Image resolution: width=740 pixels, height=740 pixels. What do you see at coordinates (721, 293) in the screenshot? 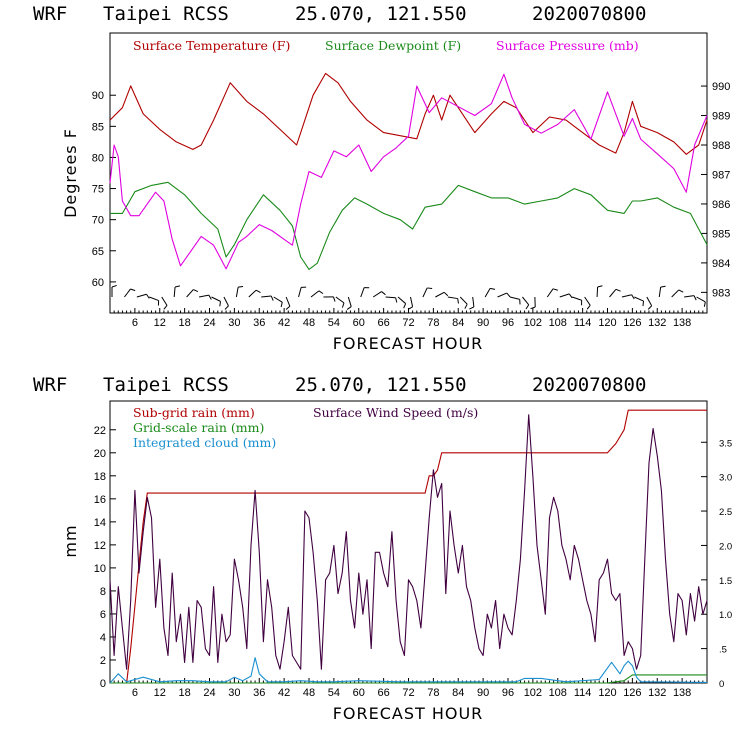
I see `y2-tick-label: 983` at bounding box center [721, 293].